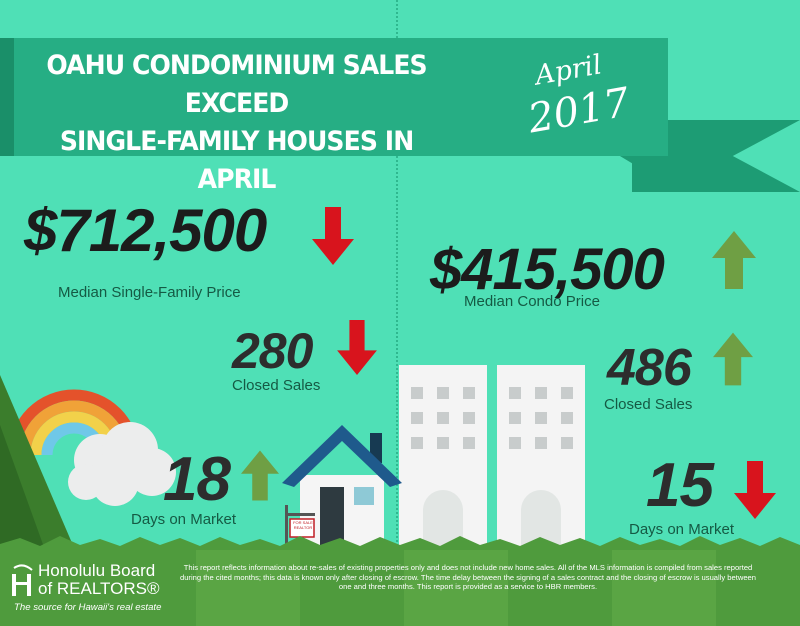 The height and width of the screenshot is (626, 800). I want to click on hbr-logo-tagline: The source for Hawaii's real estate, so click(88, 607).